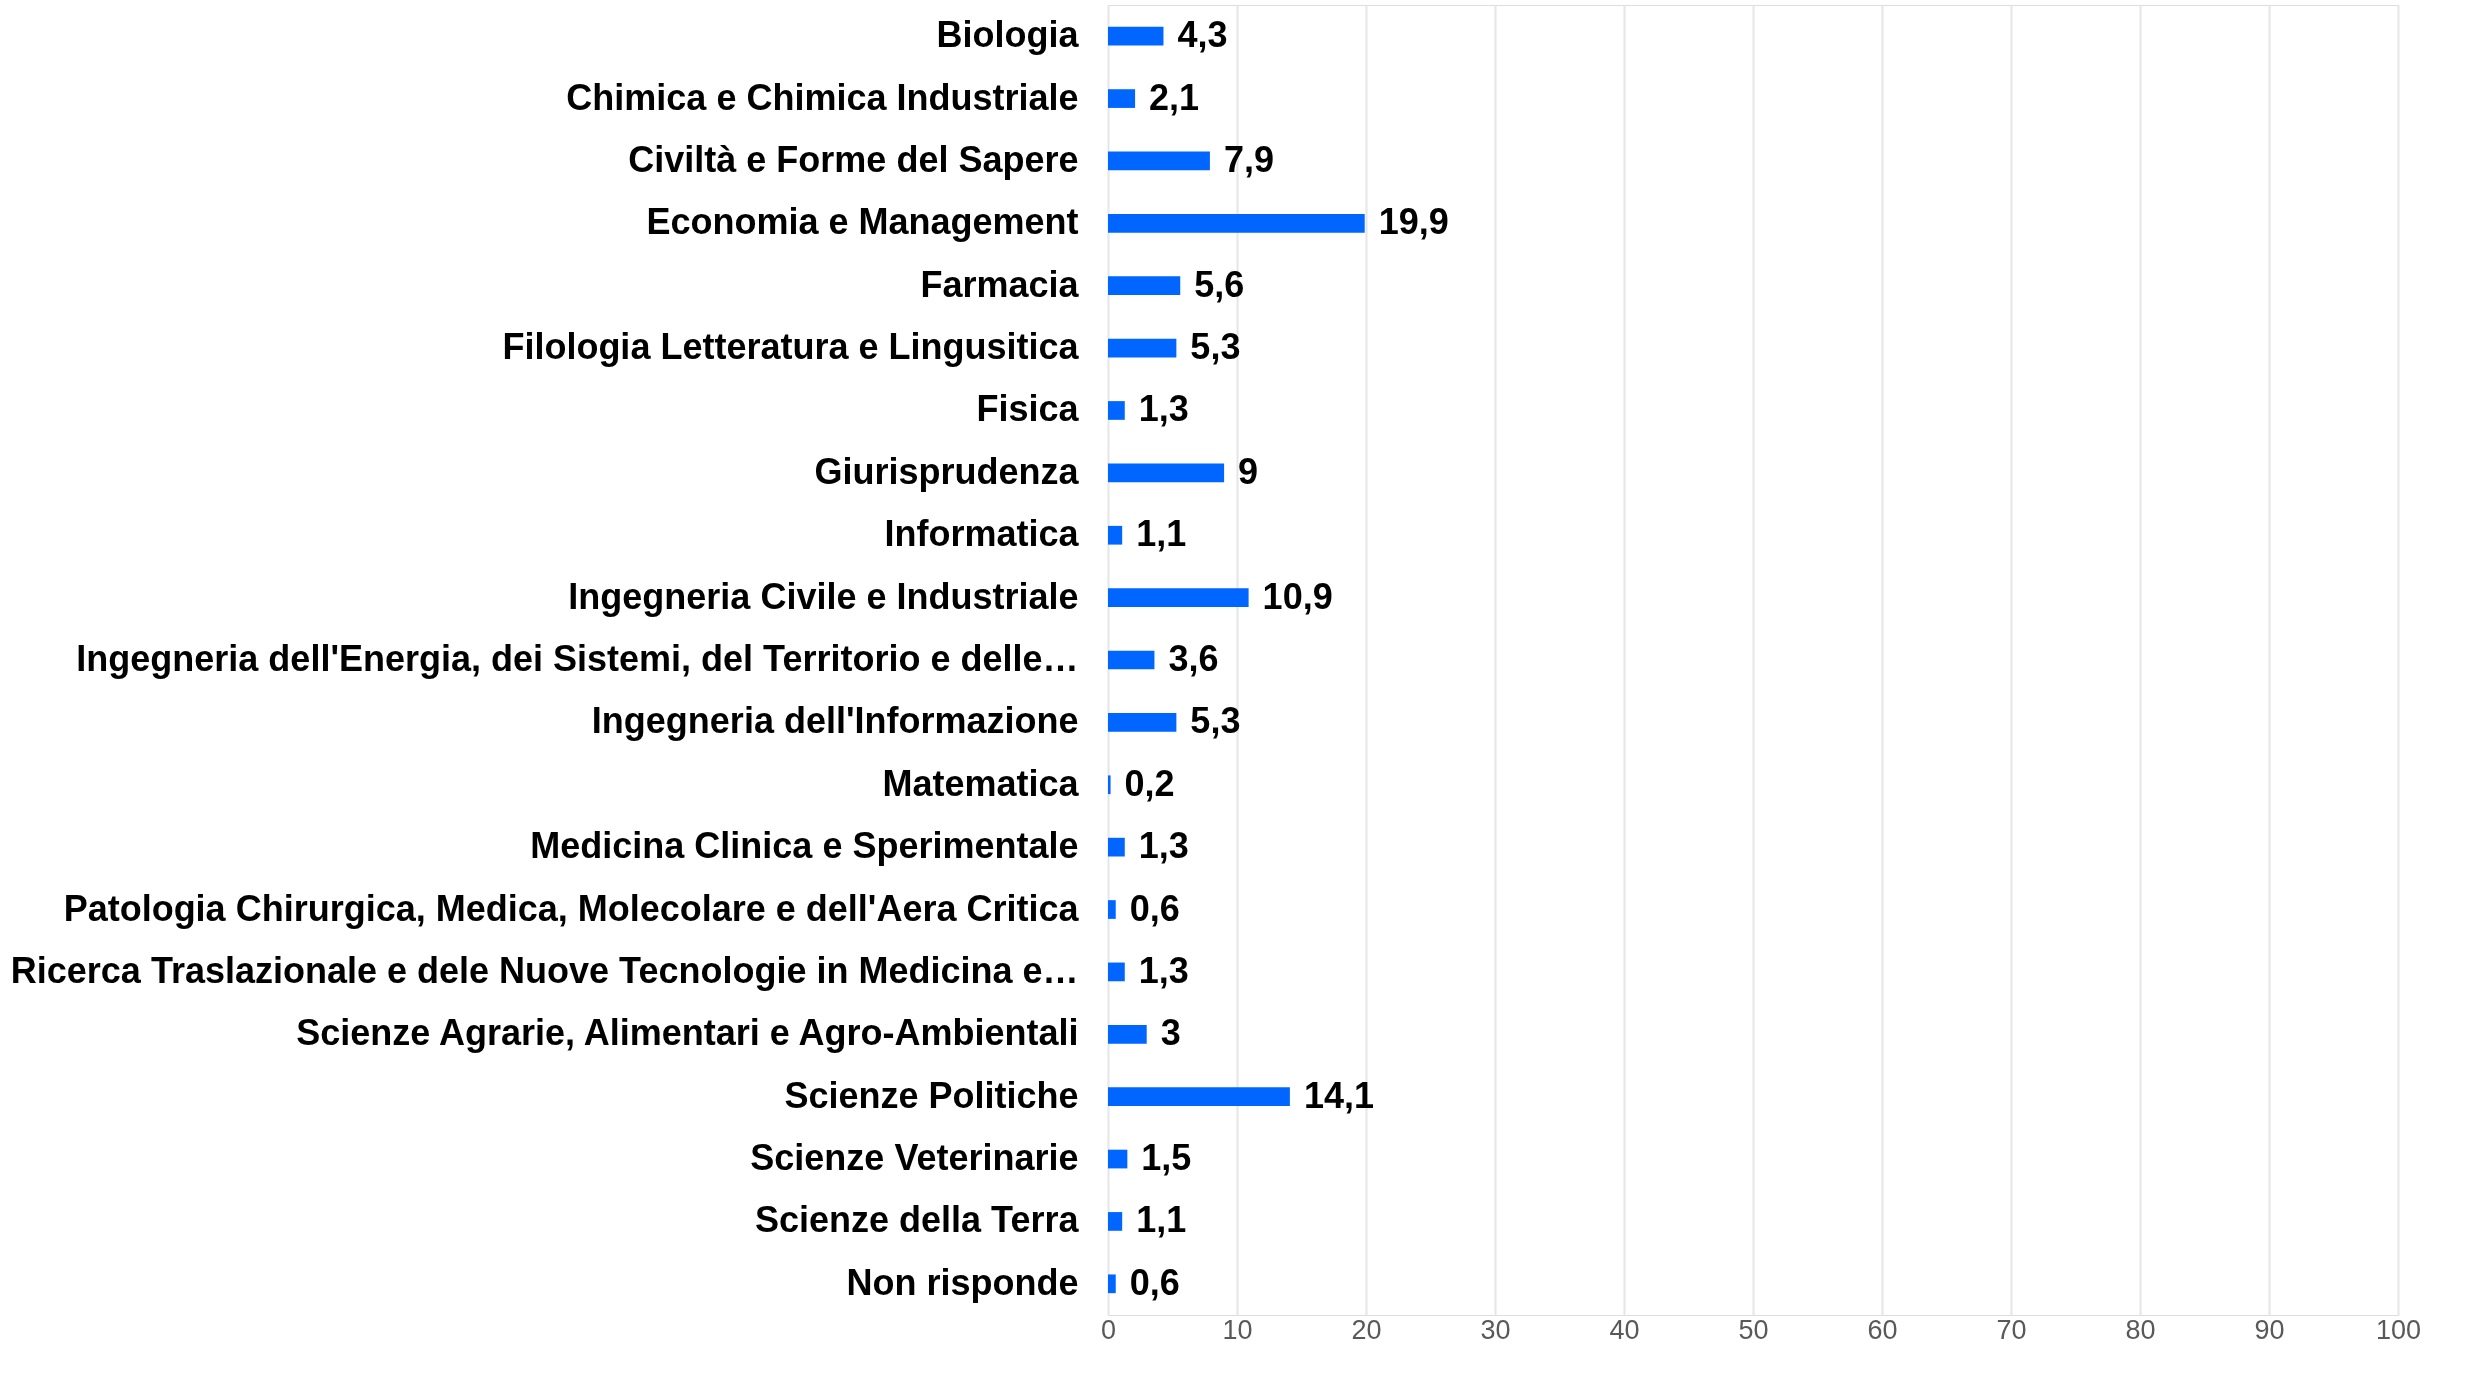 This screenshot has height=1386, width=2490. I want to click on y-tick-label: Filologia Letteratura e Lingusitica, so click(791, 347).